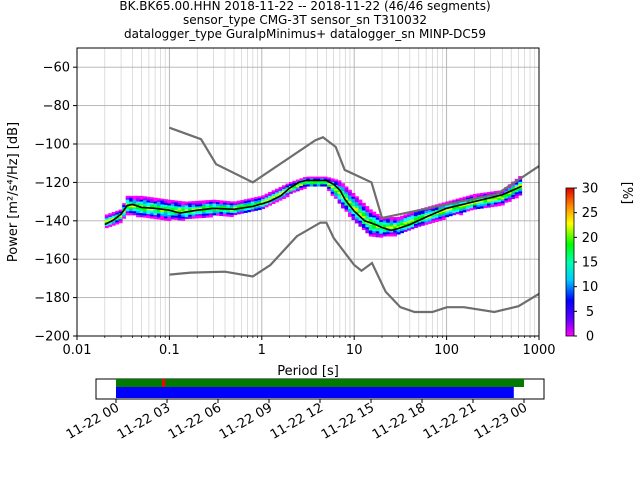 This screenshot has height=480, width=640. I want to click on colorbar-tick-label: 25, so click(590, 213).